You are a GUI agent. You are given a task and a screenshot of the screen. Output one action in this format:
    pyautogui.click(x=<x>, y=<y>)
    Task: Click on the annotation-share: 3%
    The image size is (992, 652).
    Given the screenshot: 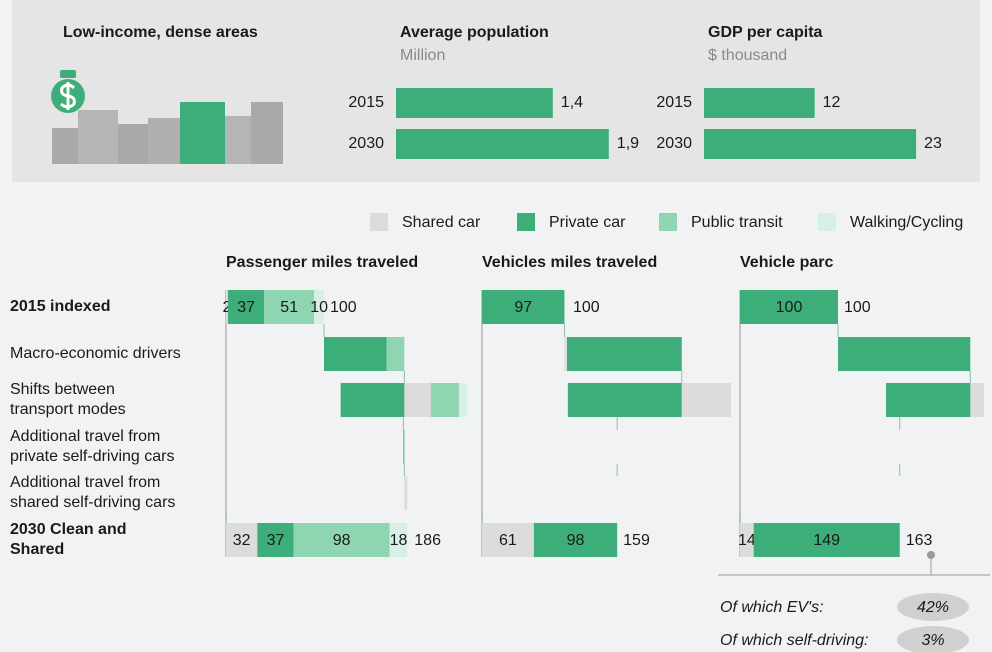 What is the action you would take?
    pyautogui.click(x=932, y=640)
    